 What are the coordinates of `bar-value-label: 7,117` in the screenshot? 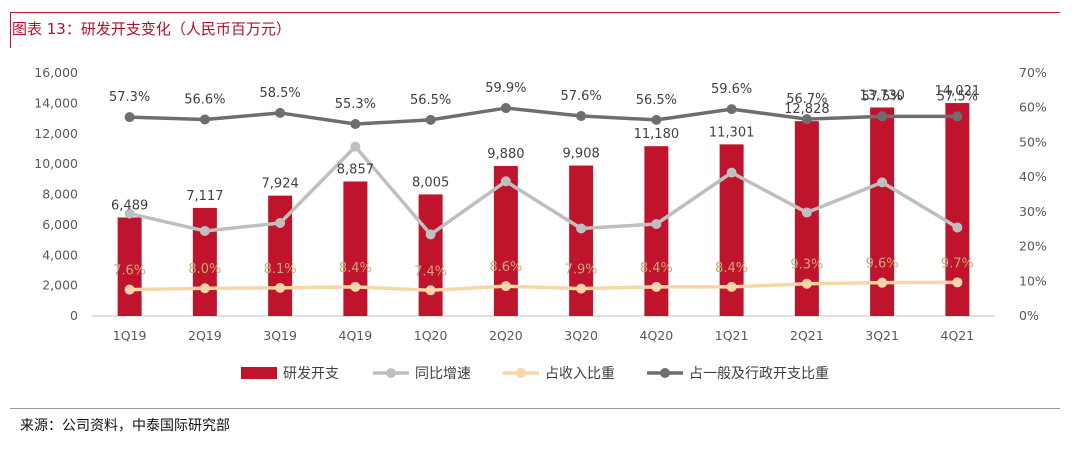 It's located at (204, 196).